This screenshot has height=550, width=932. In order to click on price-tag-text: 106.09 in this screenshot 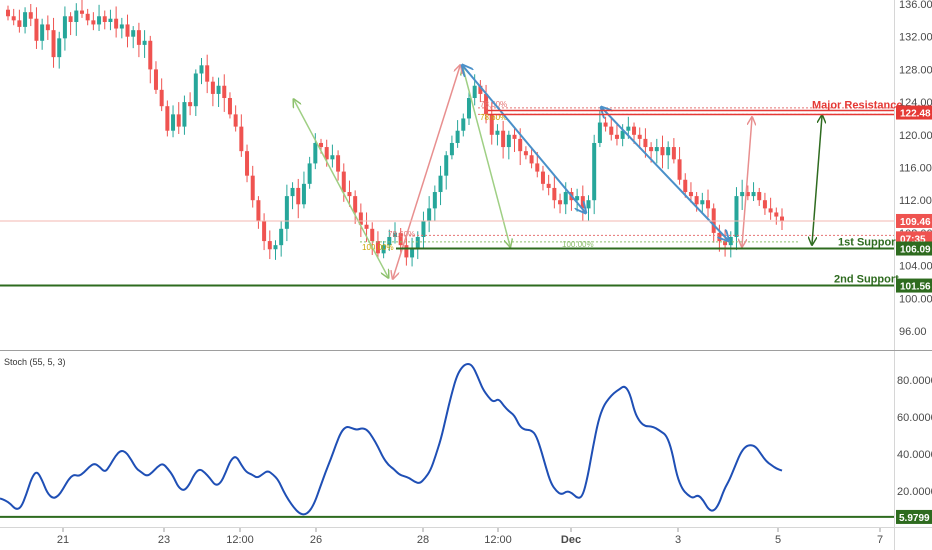, I will do `click(915, 250)`.